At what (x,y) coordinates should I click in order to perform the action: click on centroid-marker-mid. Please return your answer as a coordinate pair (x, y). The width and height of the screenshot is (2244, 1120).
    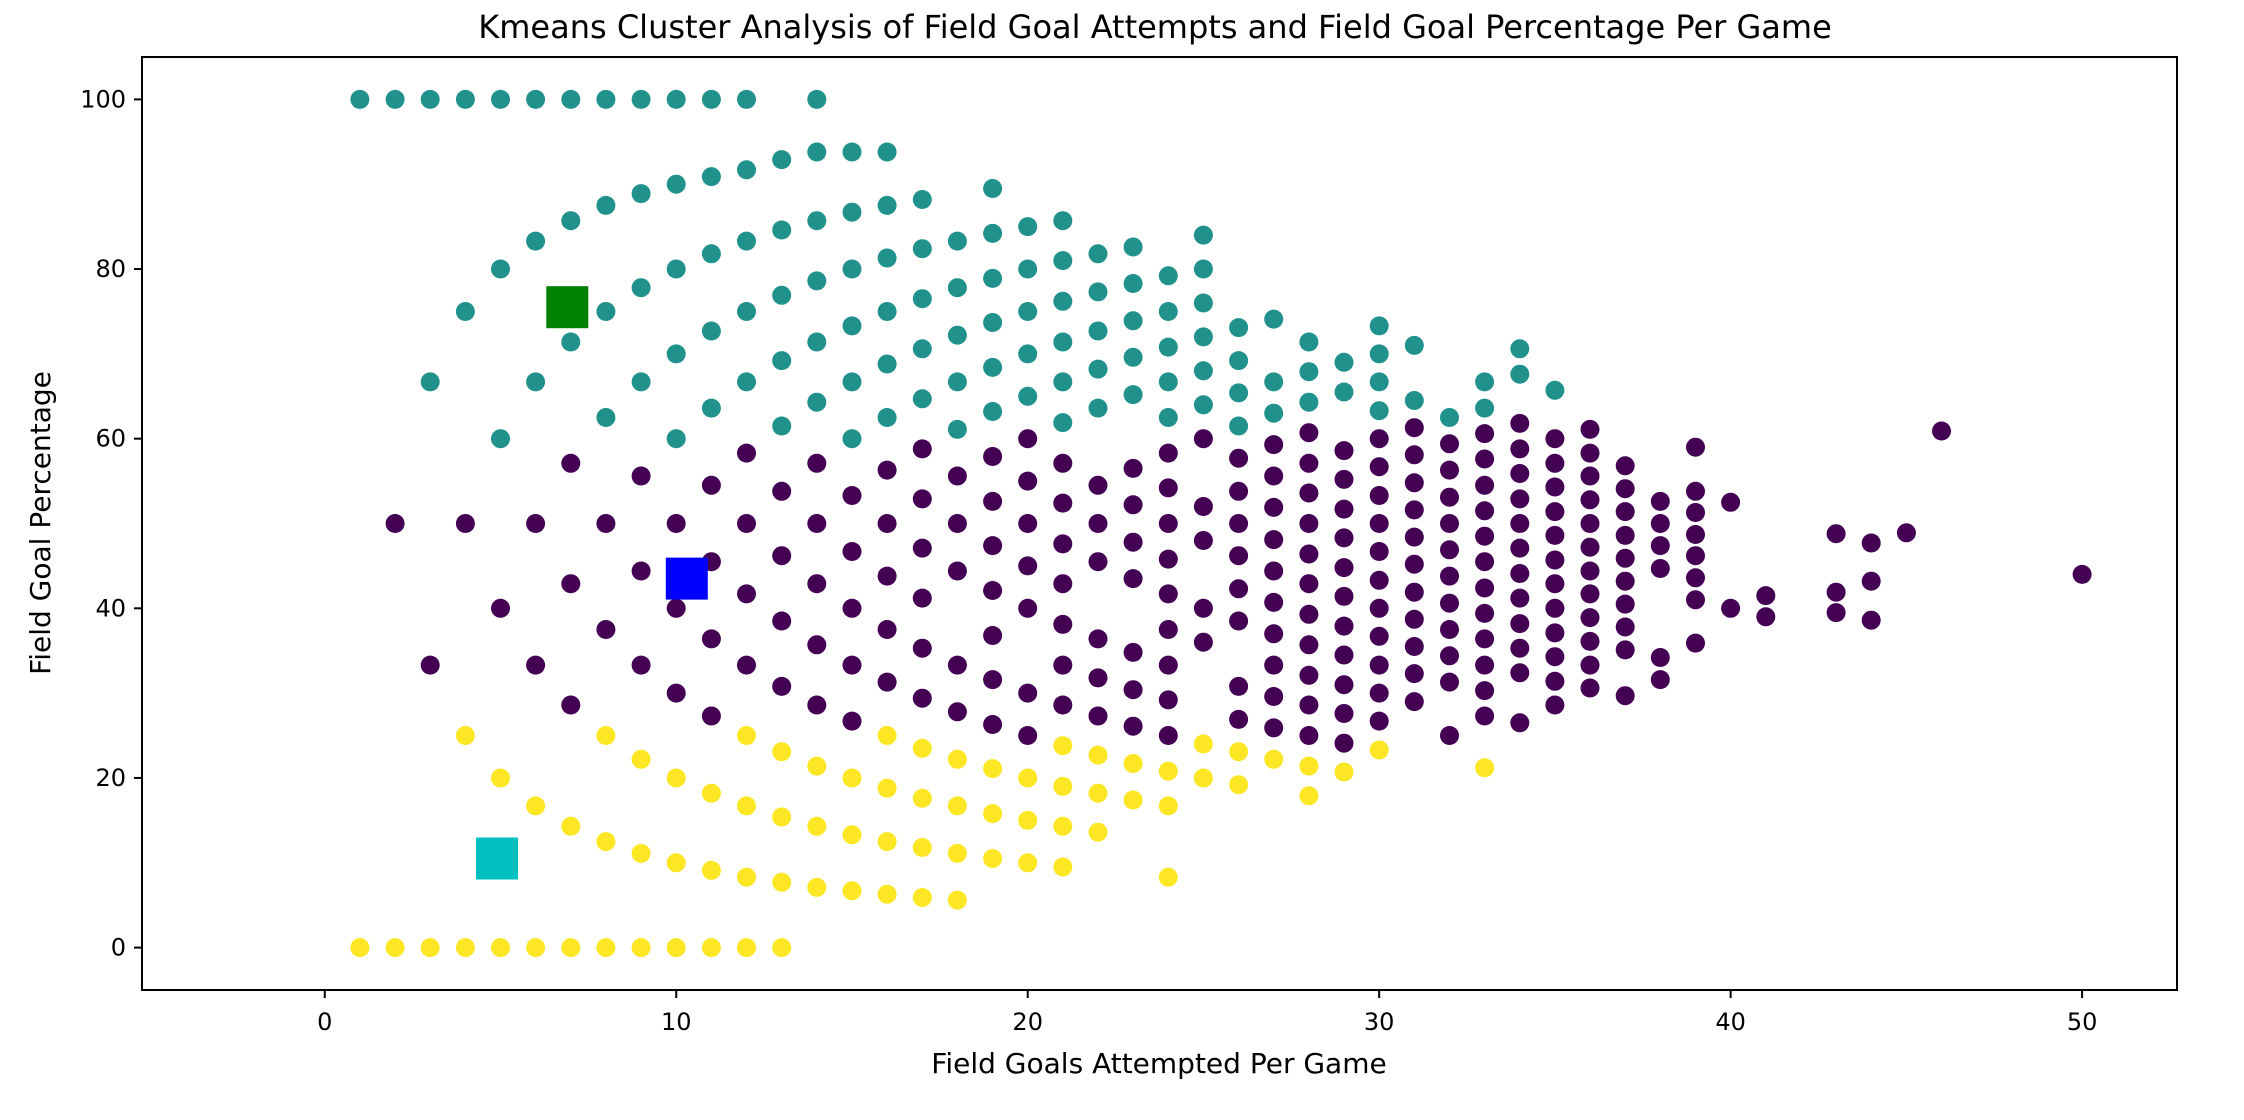
    Looking at the image, I should click on (686, 578).